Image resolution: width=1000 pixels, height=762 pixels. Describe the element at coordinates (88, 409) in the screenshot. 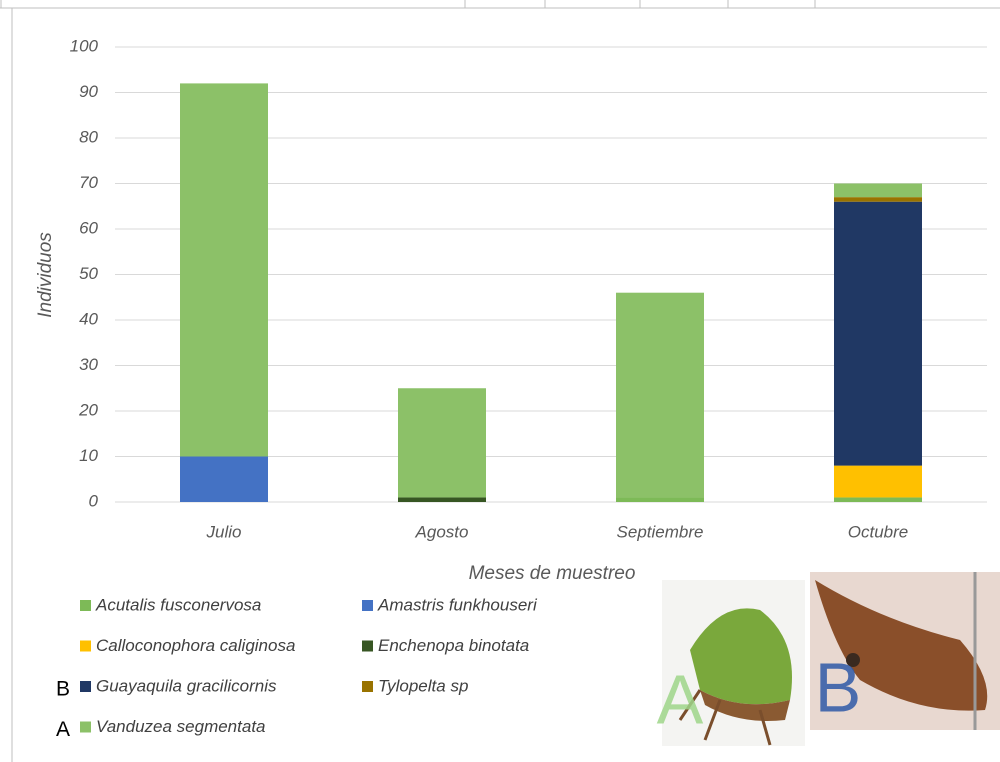

I see `y-tick-label: 20` at that location.